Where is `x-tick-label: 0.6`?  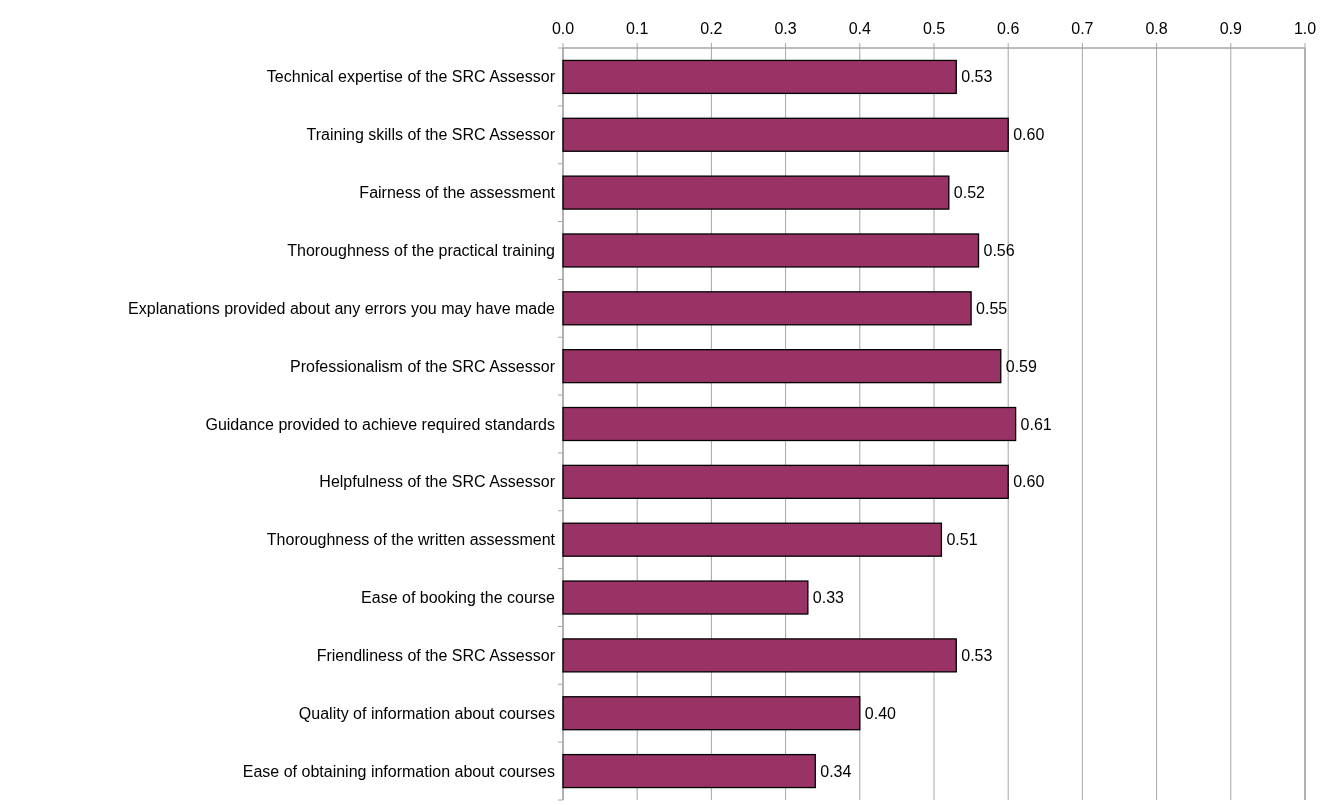
x-tick-label: 0.6 is located at coordinates (1008, 28).